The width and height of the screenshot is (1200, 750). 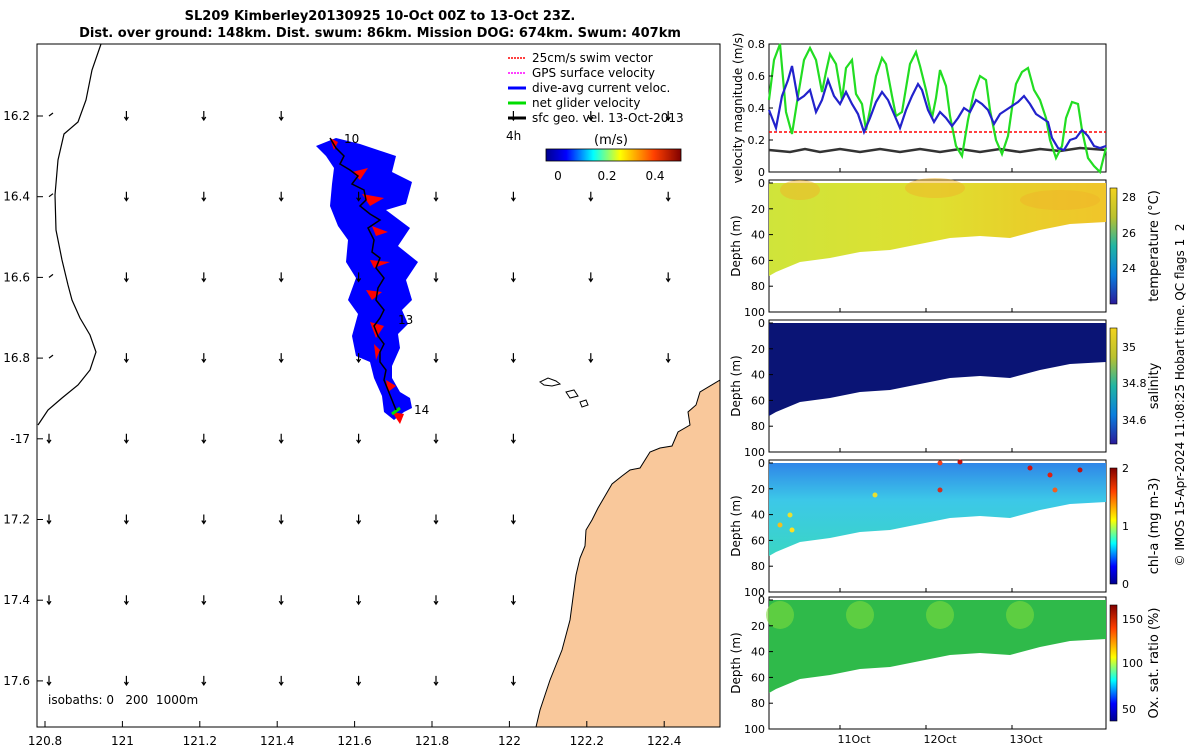 What do you see at coordinates (354, 741) in the screenshot?
I see `map-x-tick-label: 121.6` at bounding box center [354, 741].